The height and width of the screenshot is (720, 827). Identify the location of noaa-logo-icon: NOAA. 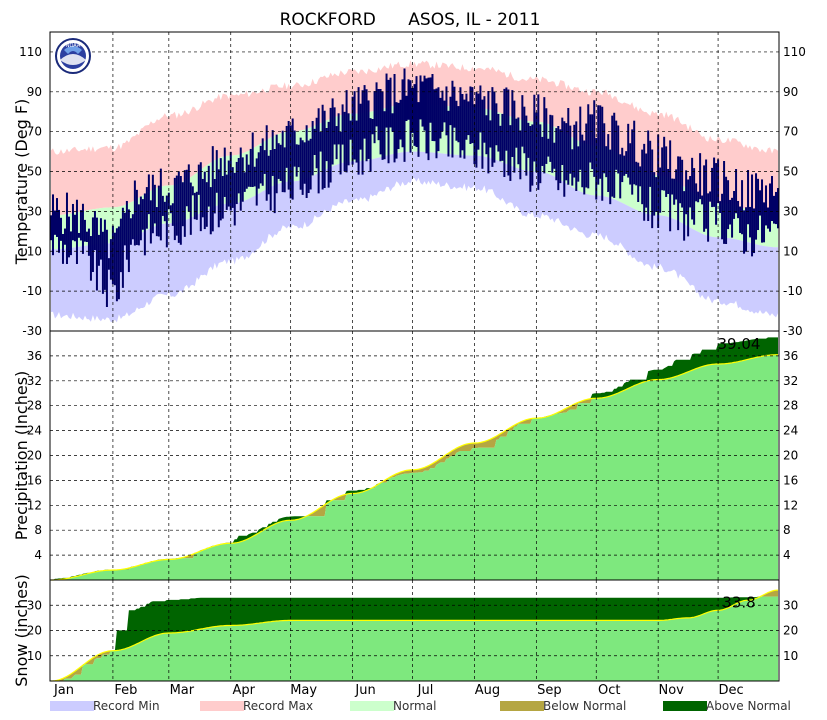
(73, 56).